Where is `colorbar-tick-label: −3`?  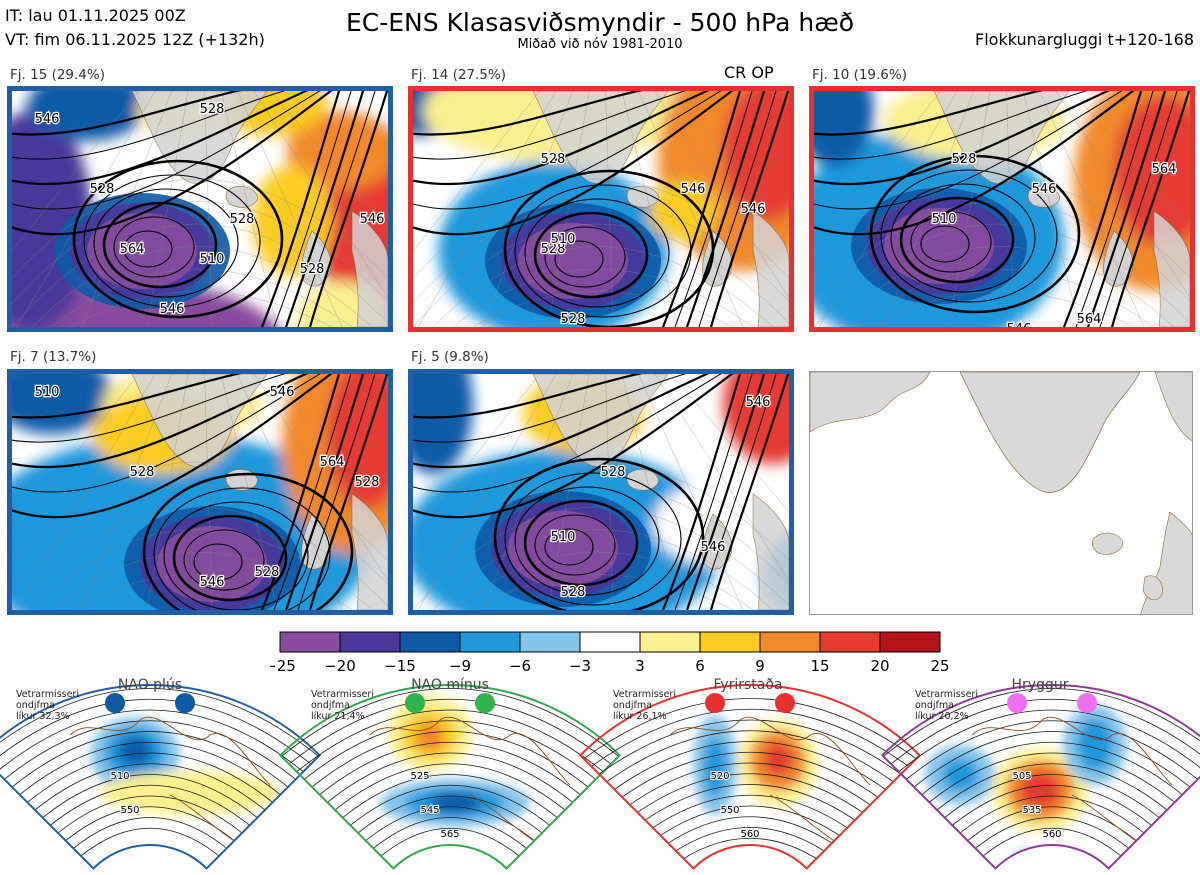
colorbar-tick-label: −3 is located at coordinates (580, 666).